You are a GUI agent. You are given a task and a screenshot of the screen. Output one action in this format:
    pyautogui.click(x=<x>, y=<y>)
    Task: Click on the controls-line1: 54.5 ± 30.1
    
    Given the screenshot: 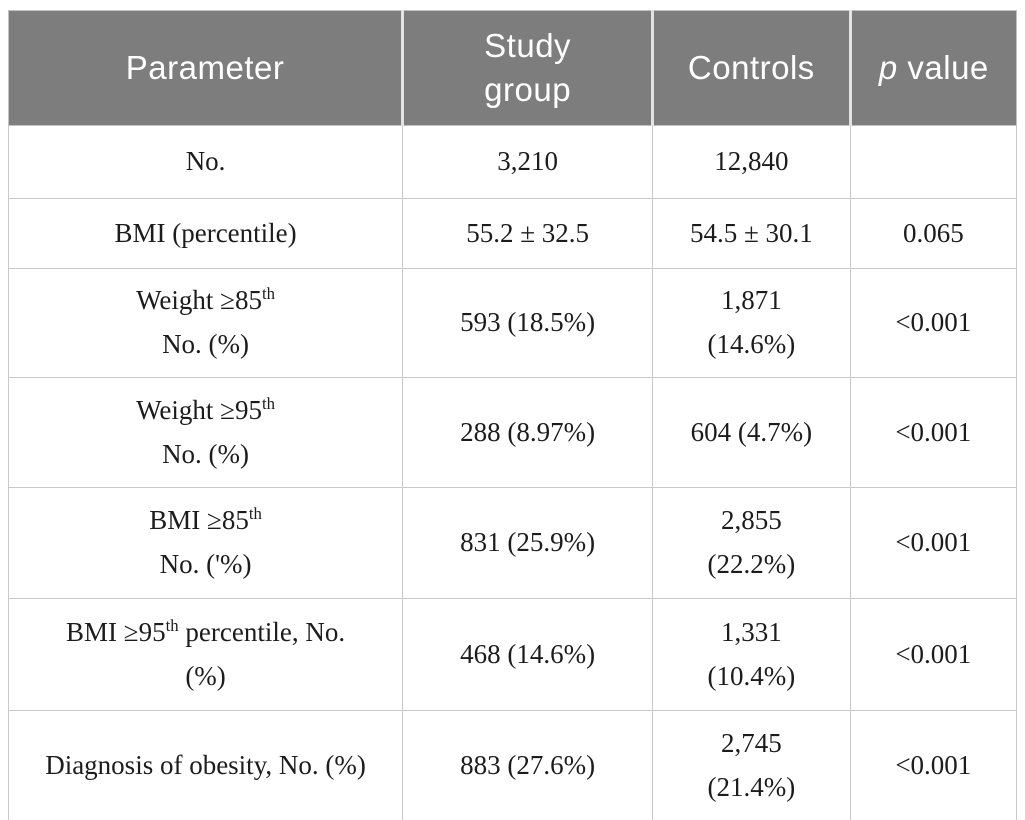 What is the action you would take?
    pyautogui.click(x=751, y=232)
    